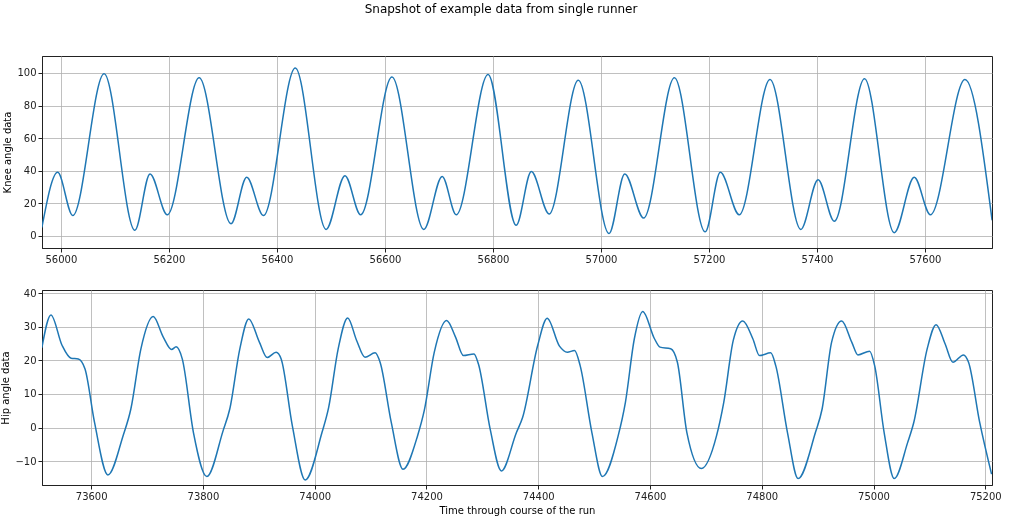 This screenshot has height=519, width=1014. Describe the element at coordinates (30, 106) in the screenshot. I see `y-tick-label: 80` at that location.